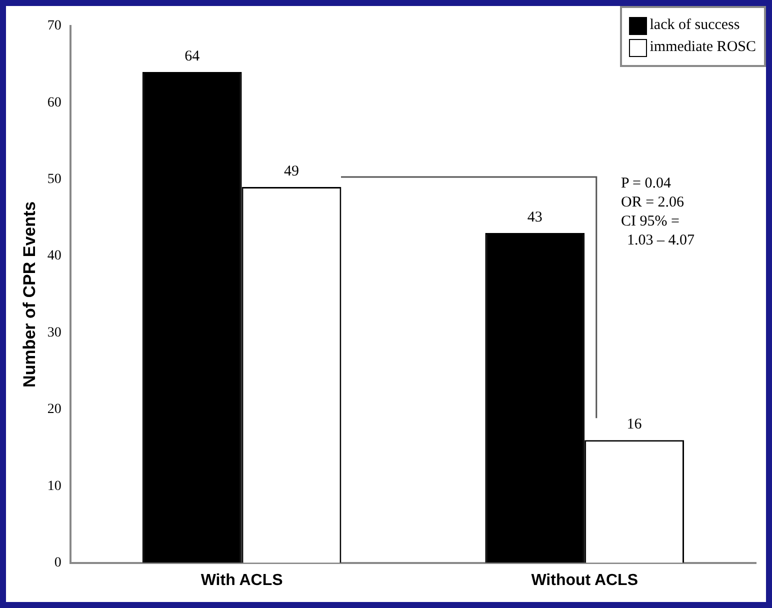  What do you see at coordinates (54, 180) in the screenshot?
I see `y-tick-label: 50` at bounding box center [54, 180].